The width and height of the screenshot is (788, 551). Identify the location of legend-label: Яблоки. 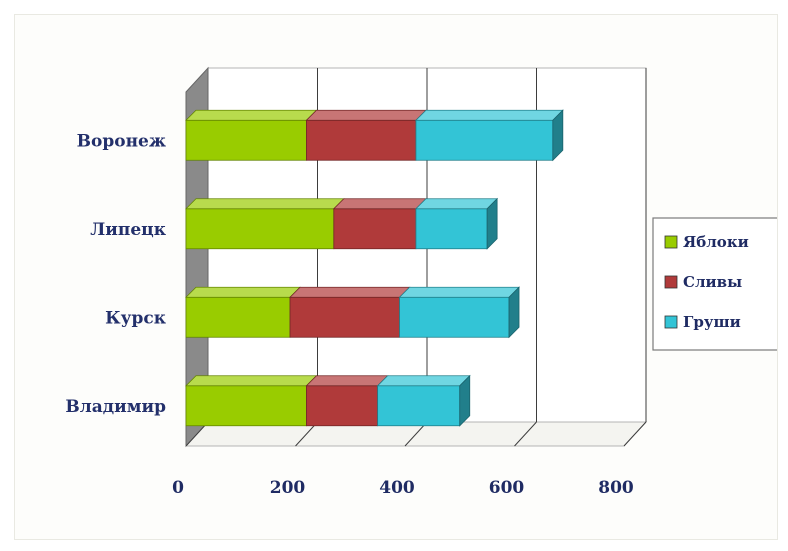
(716, 242).